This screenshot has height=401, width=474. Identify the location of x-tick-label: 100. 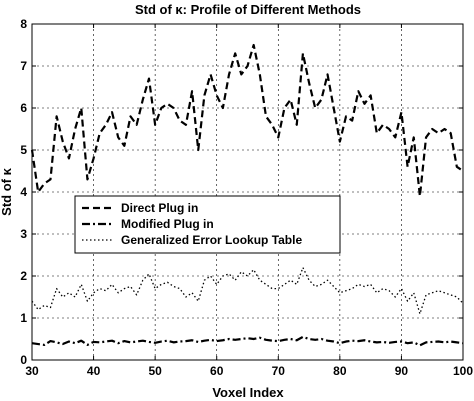
(463, 371).